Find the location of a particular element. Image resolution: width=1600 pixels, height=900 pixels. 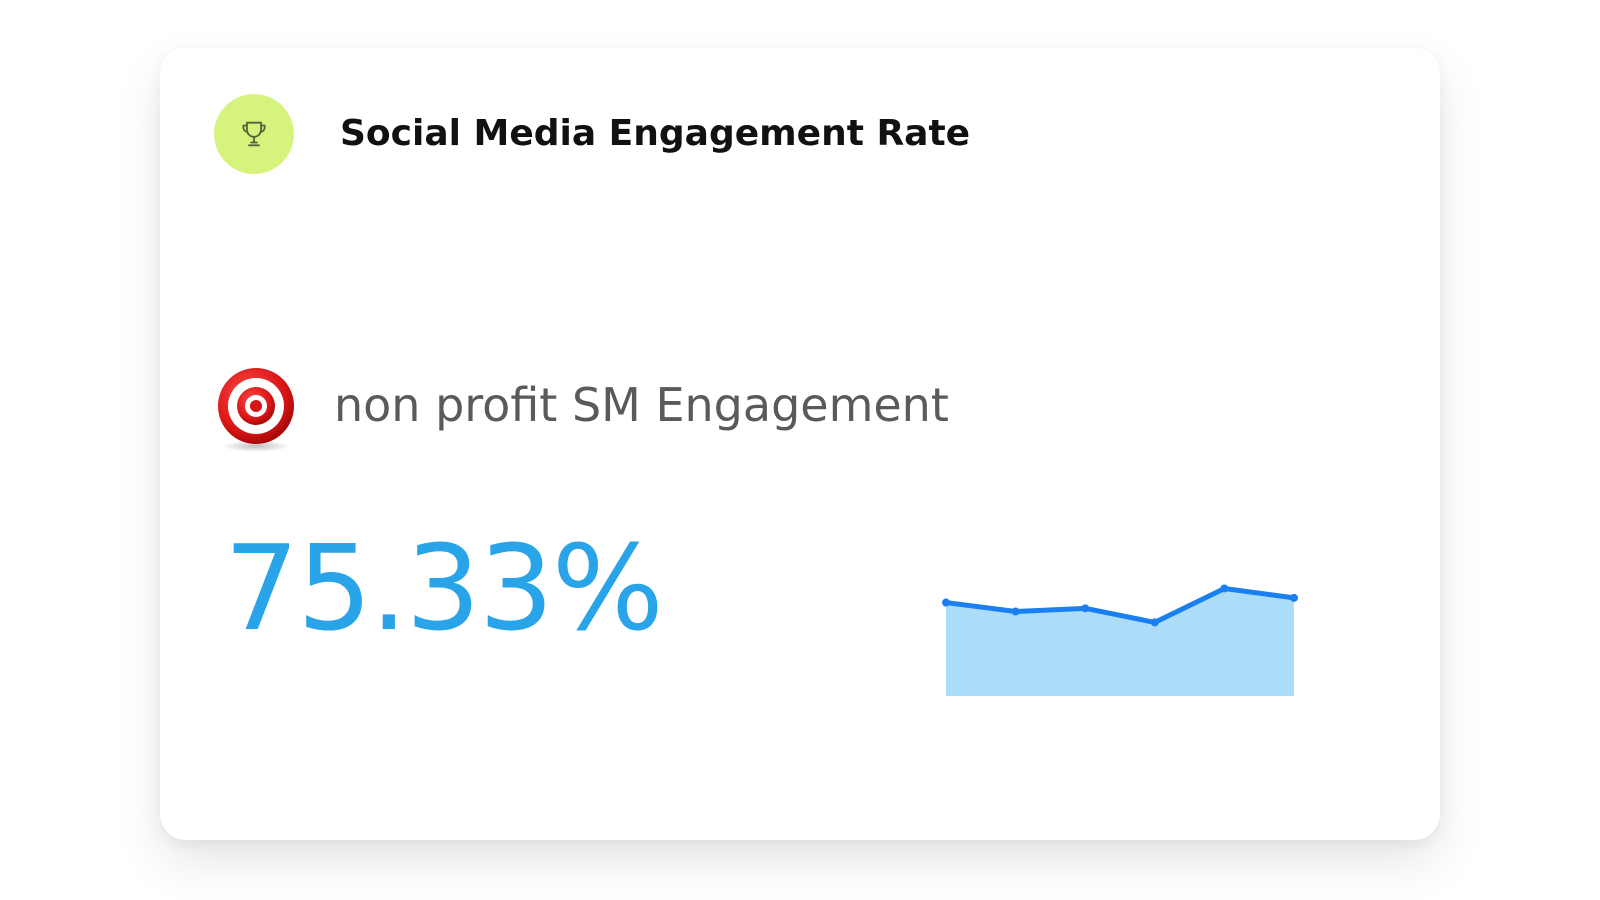

target-bullseye-icon is located at coordinates (258, 410).